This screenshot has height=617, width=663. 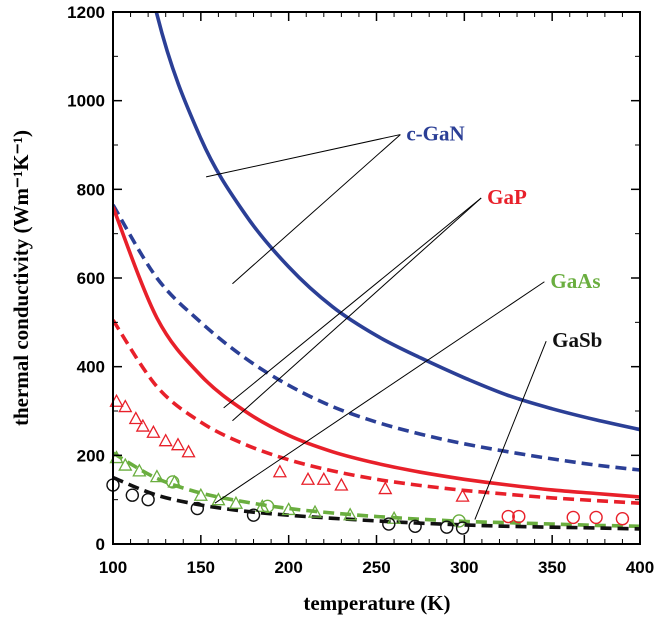 I want to click on gap-series-label: GaP, so click(x=507, y=197).